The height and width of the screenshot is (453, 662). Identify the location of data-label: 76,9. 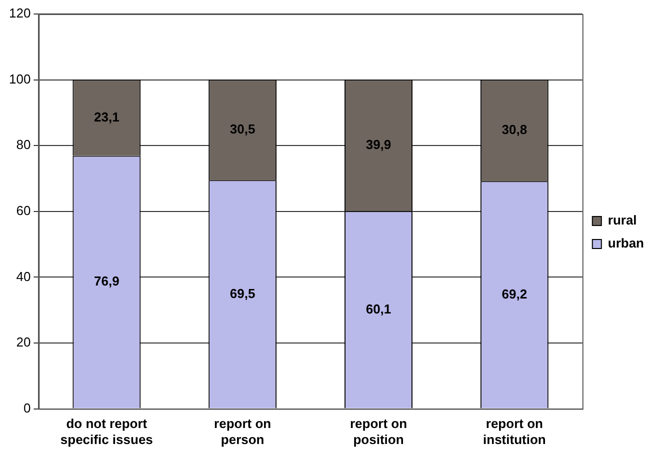
(107, 281).